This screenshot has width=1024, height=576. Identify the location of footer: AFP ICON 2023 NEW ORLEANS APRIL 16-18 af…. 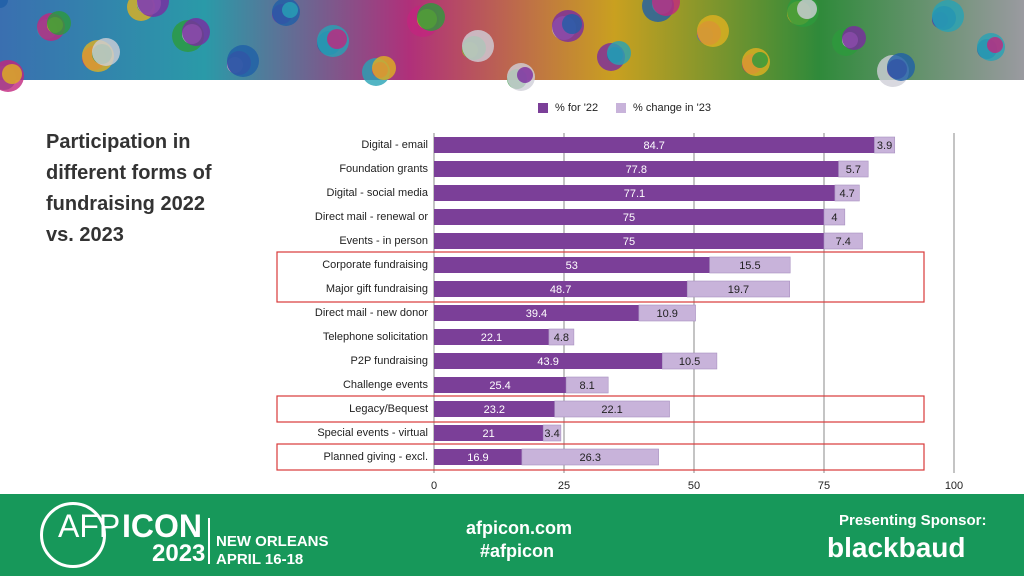
(512, 535).